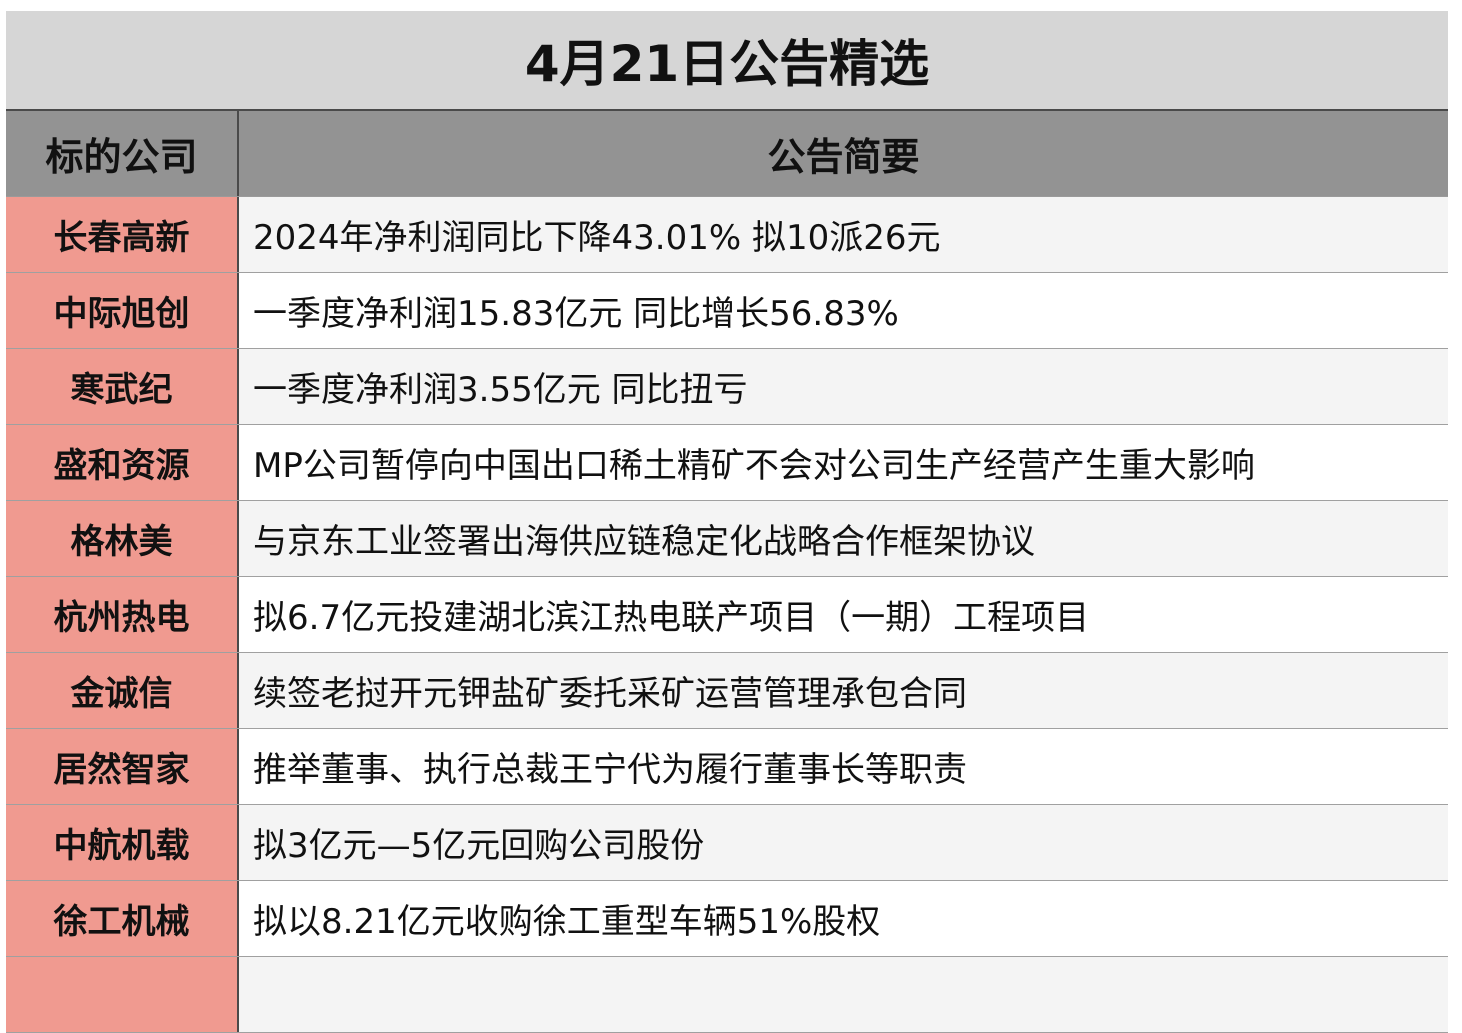 This screenshot has height=1033, width=1462. What do you see at coordinates (122, 614) in the screenshot?
I see `company-cell: 杭州热电` at bounding box center [122, 614].